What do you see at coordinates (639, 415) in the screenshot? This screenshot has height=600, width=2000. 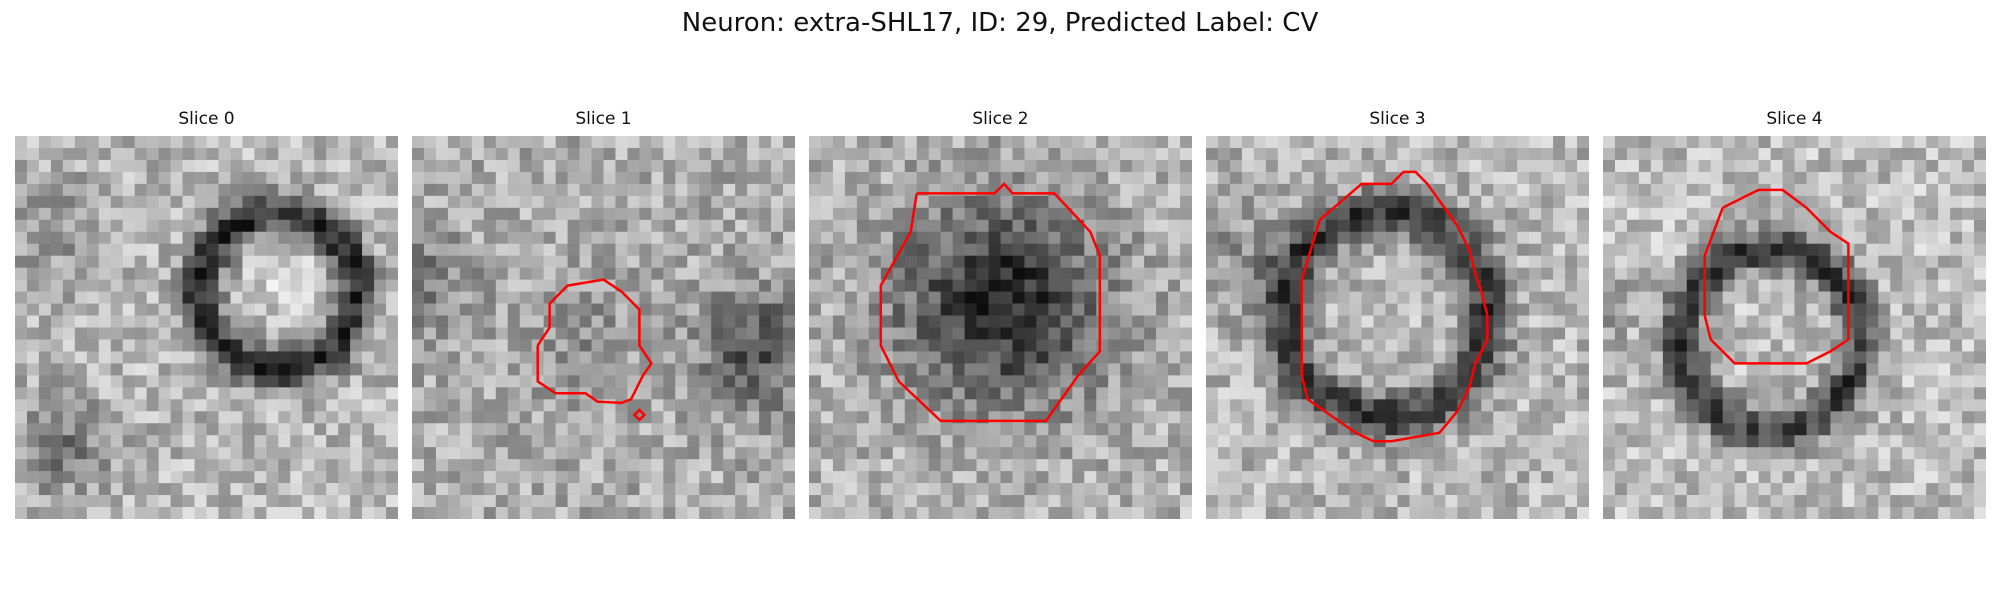 I see `segmentation-contour-fragment` at bounding box center [639, 415].